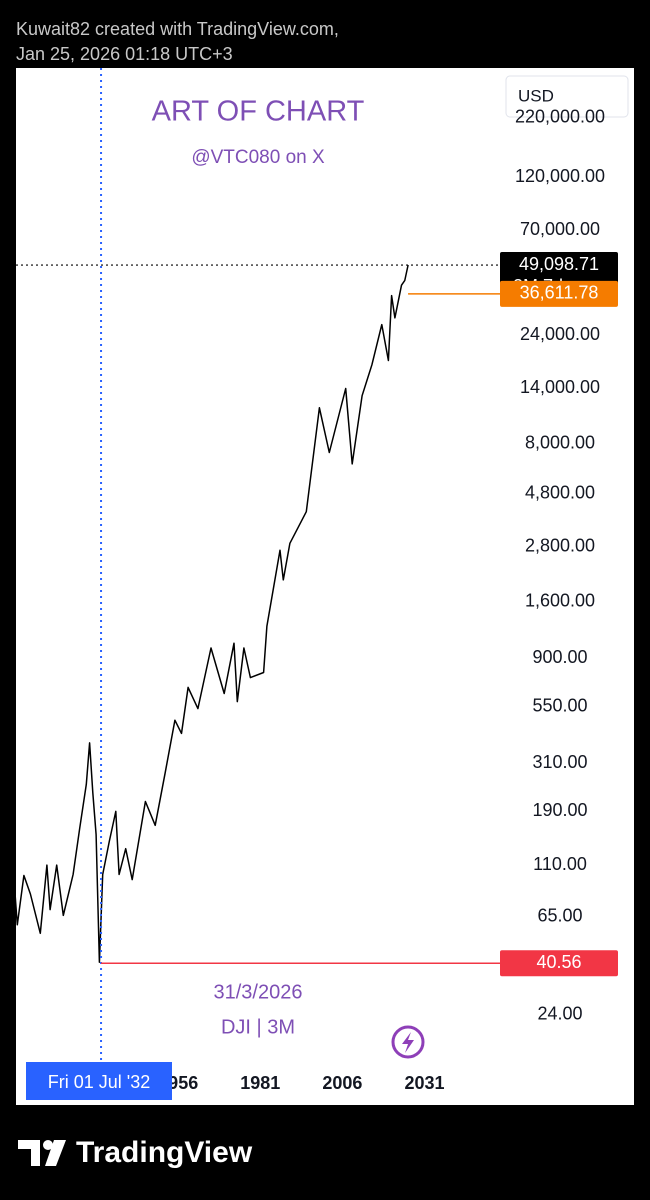 This screenshot has width=650, height=1200. I want to click on y-tick-label: 110.00, so click(560, 864).